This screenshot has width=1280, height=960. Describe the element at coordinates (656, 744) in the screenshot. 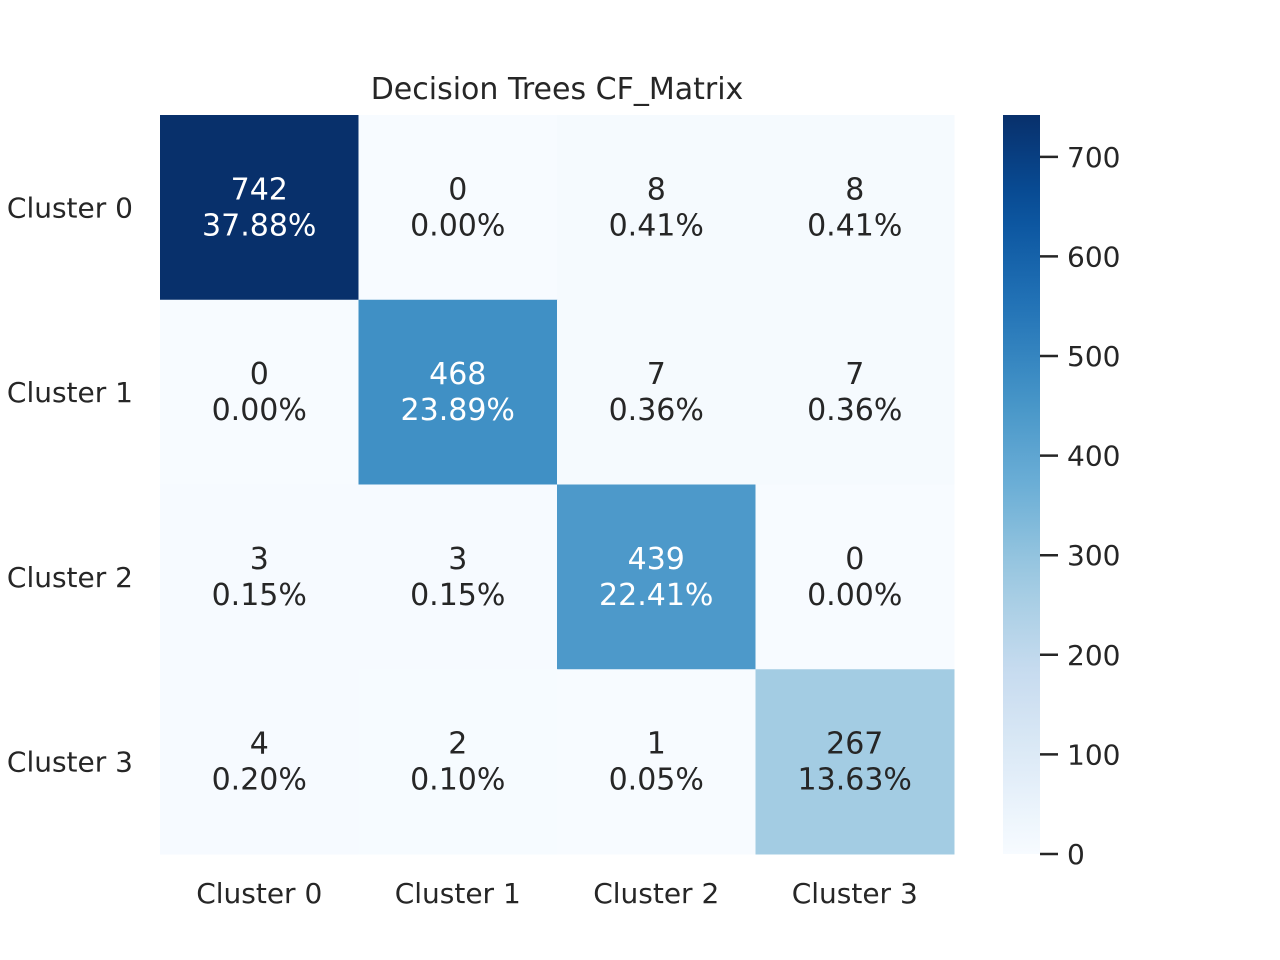

I see `cell-count-r3-c2: 1` at that location.